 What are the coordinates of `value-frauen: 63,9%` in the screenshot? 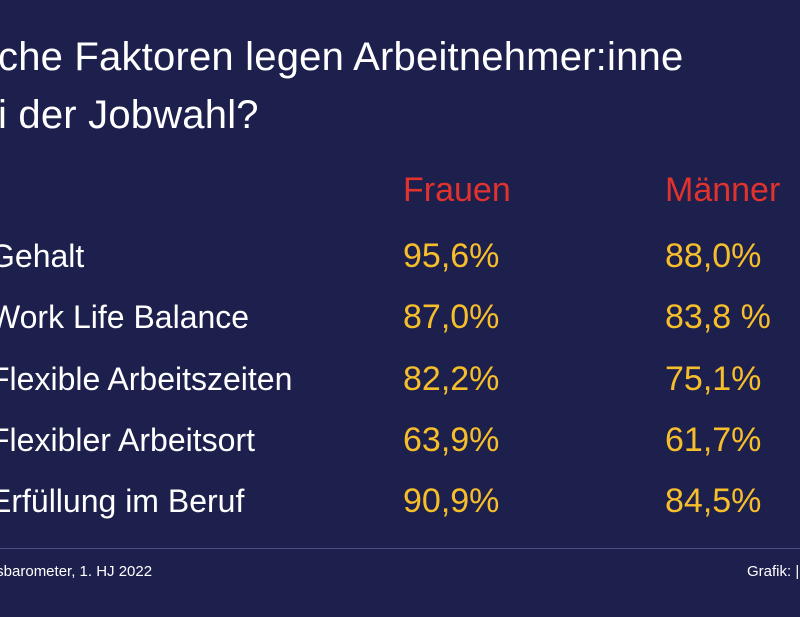 It's located at (451, 440).